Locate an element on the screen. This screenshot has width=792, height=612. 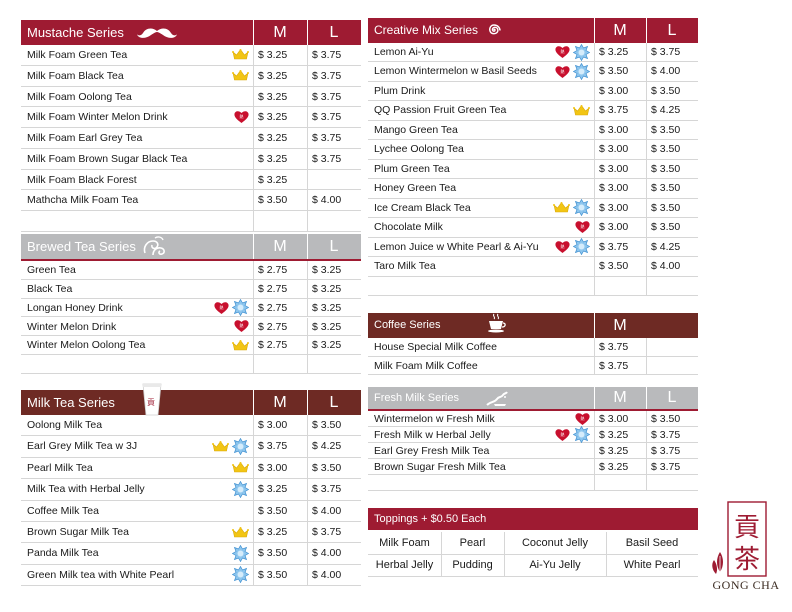
fresh-milk-series-header: Fresh Milk Series M L is located at coordinates (533, 398).